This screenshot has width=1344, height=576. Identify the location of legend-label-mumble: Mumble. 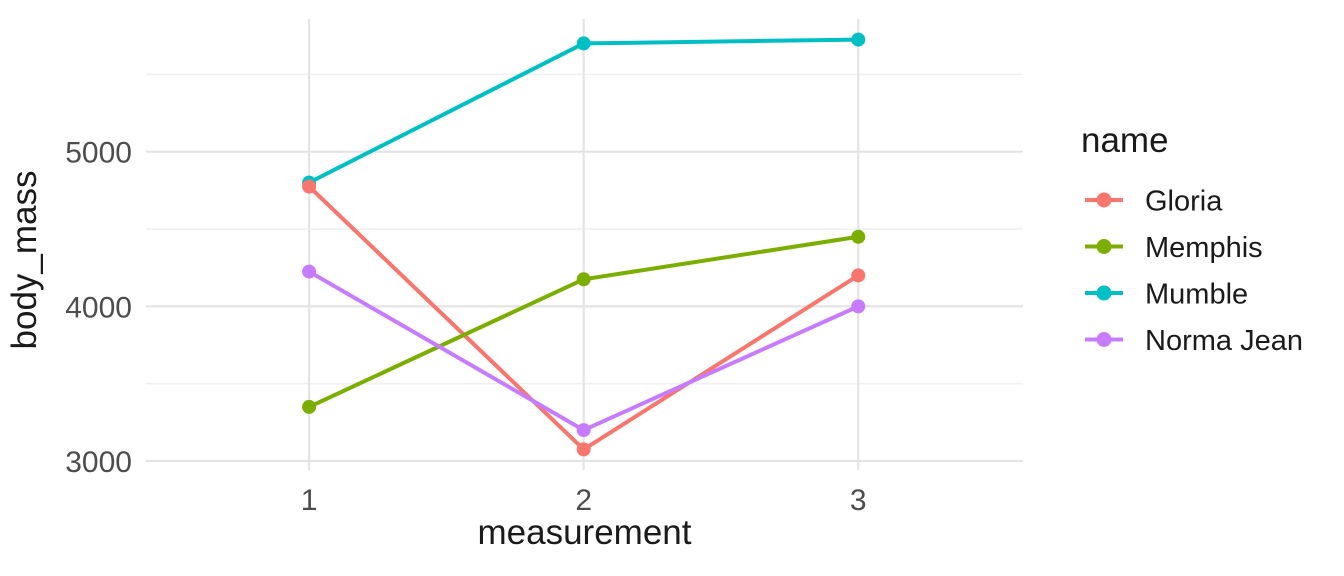
(1196, 295).